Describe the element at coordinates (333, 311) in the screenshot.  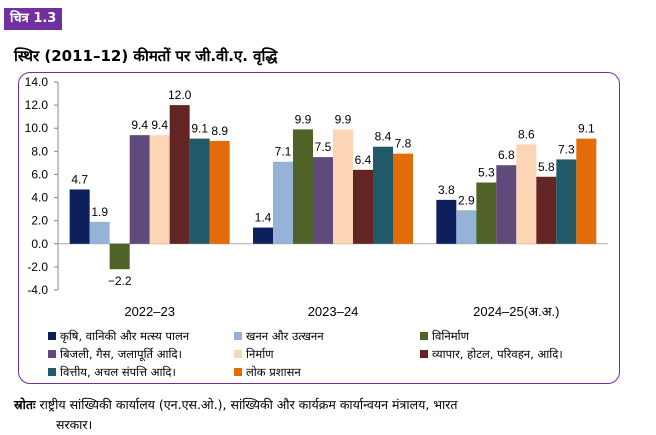
I see `x-category-label: 2023–24` at that location.